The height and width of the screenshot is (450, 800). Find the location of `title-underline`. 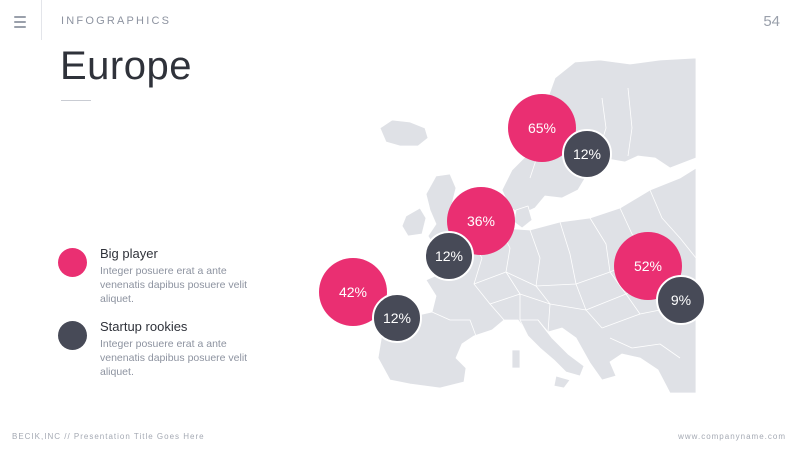

title-underline is located at coordinates (76, 100).